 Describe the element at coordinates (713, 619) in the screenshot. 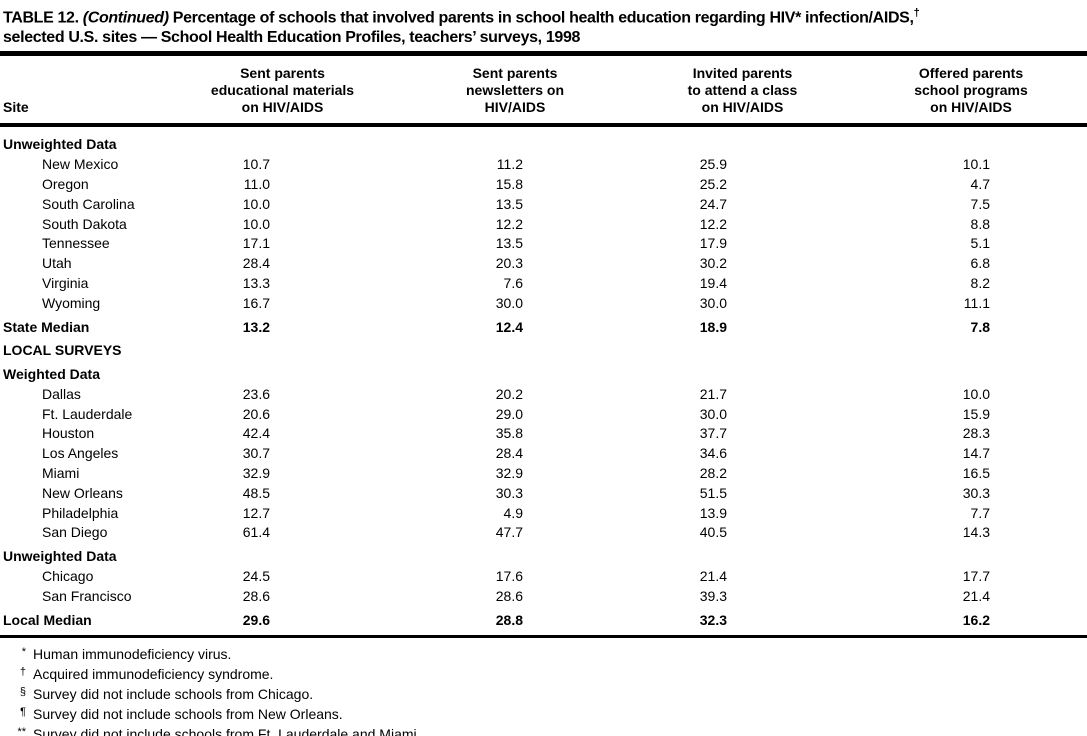

I see `value-cell: 32.3` at that location.